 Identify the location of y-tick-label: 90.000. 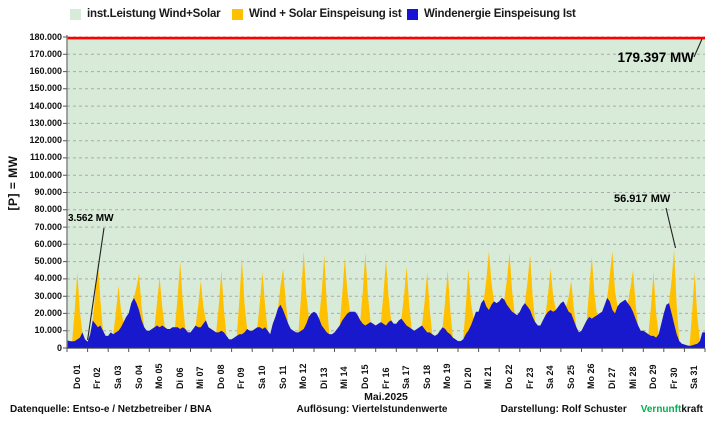
(48, 192).